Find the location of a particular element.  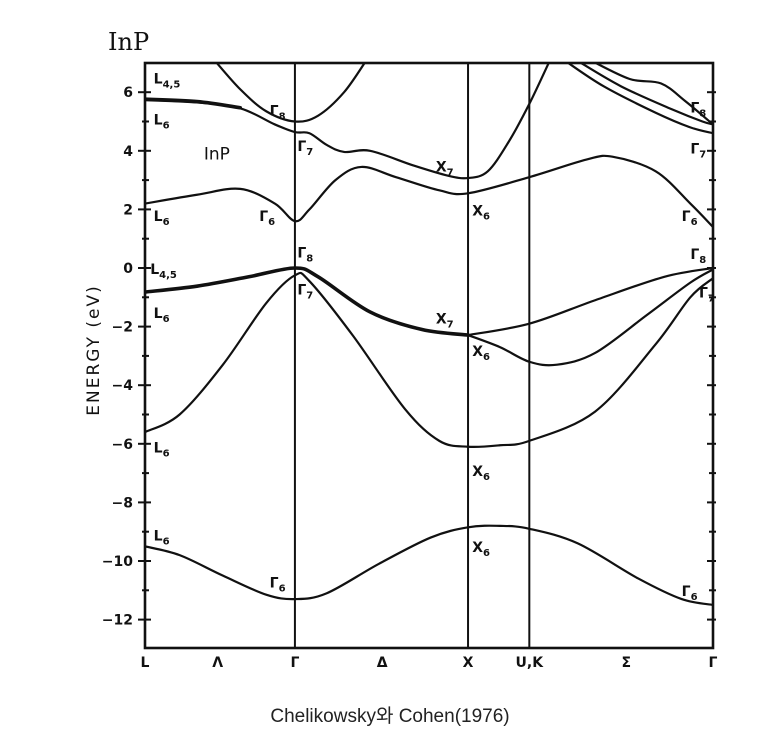

y-tick-label: −4 is located at coordinates (123, 386).